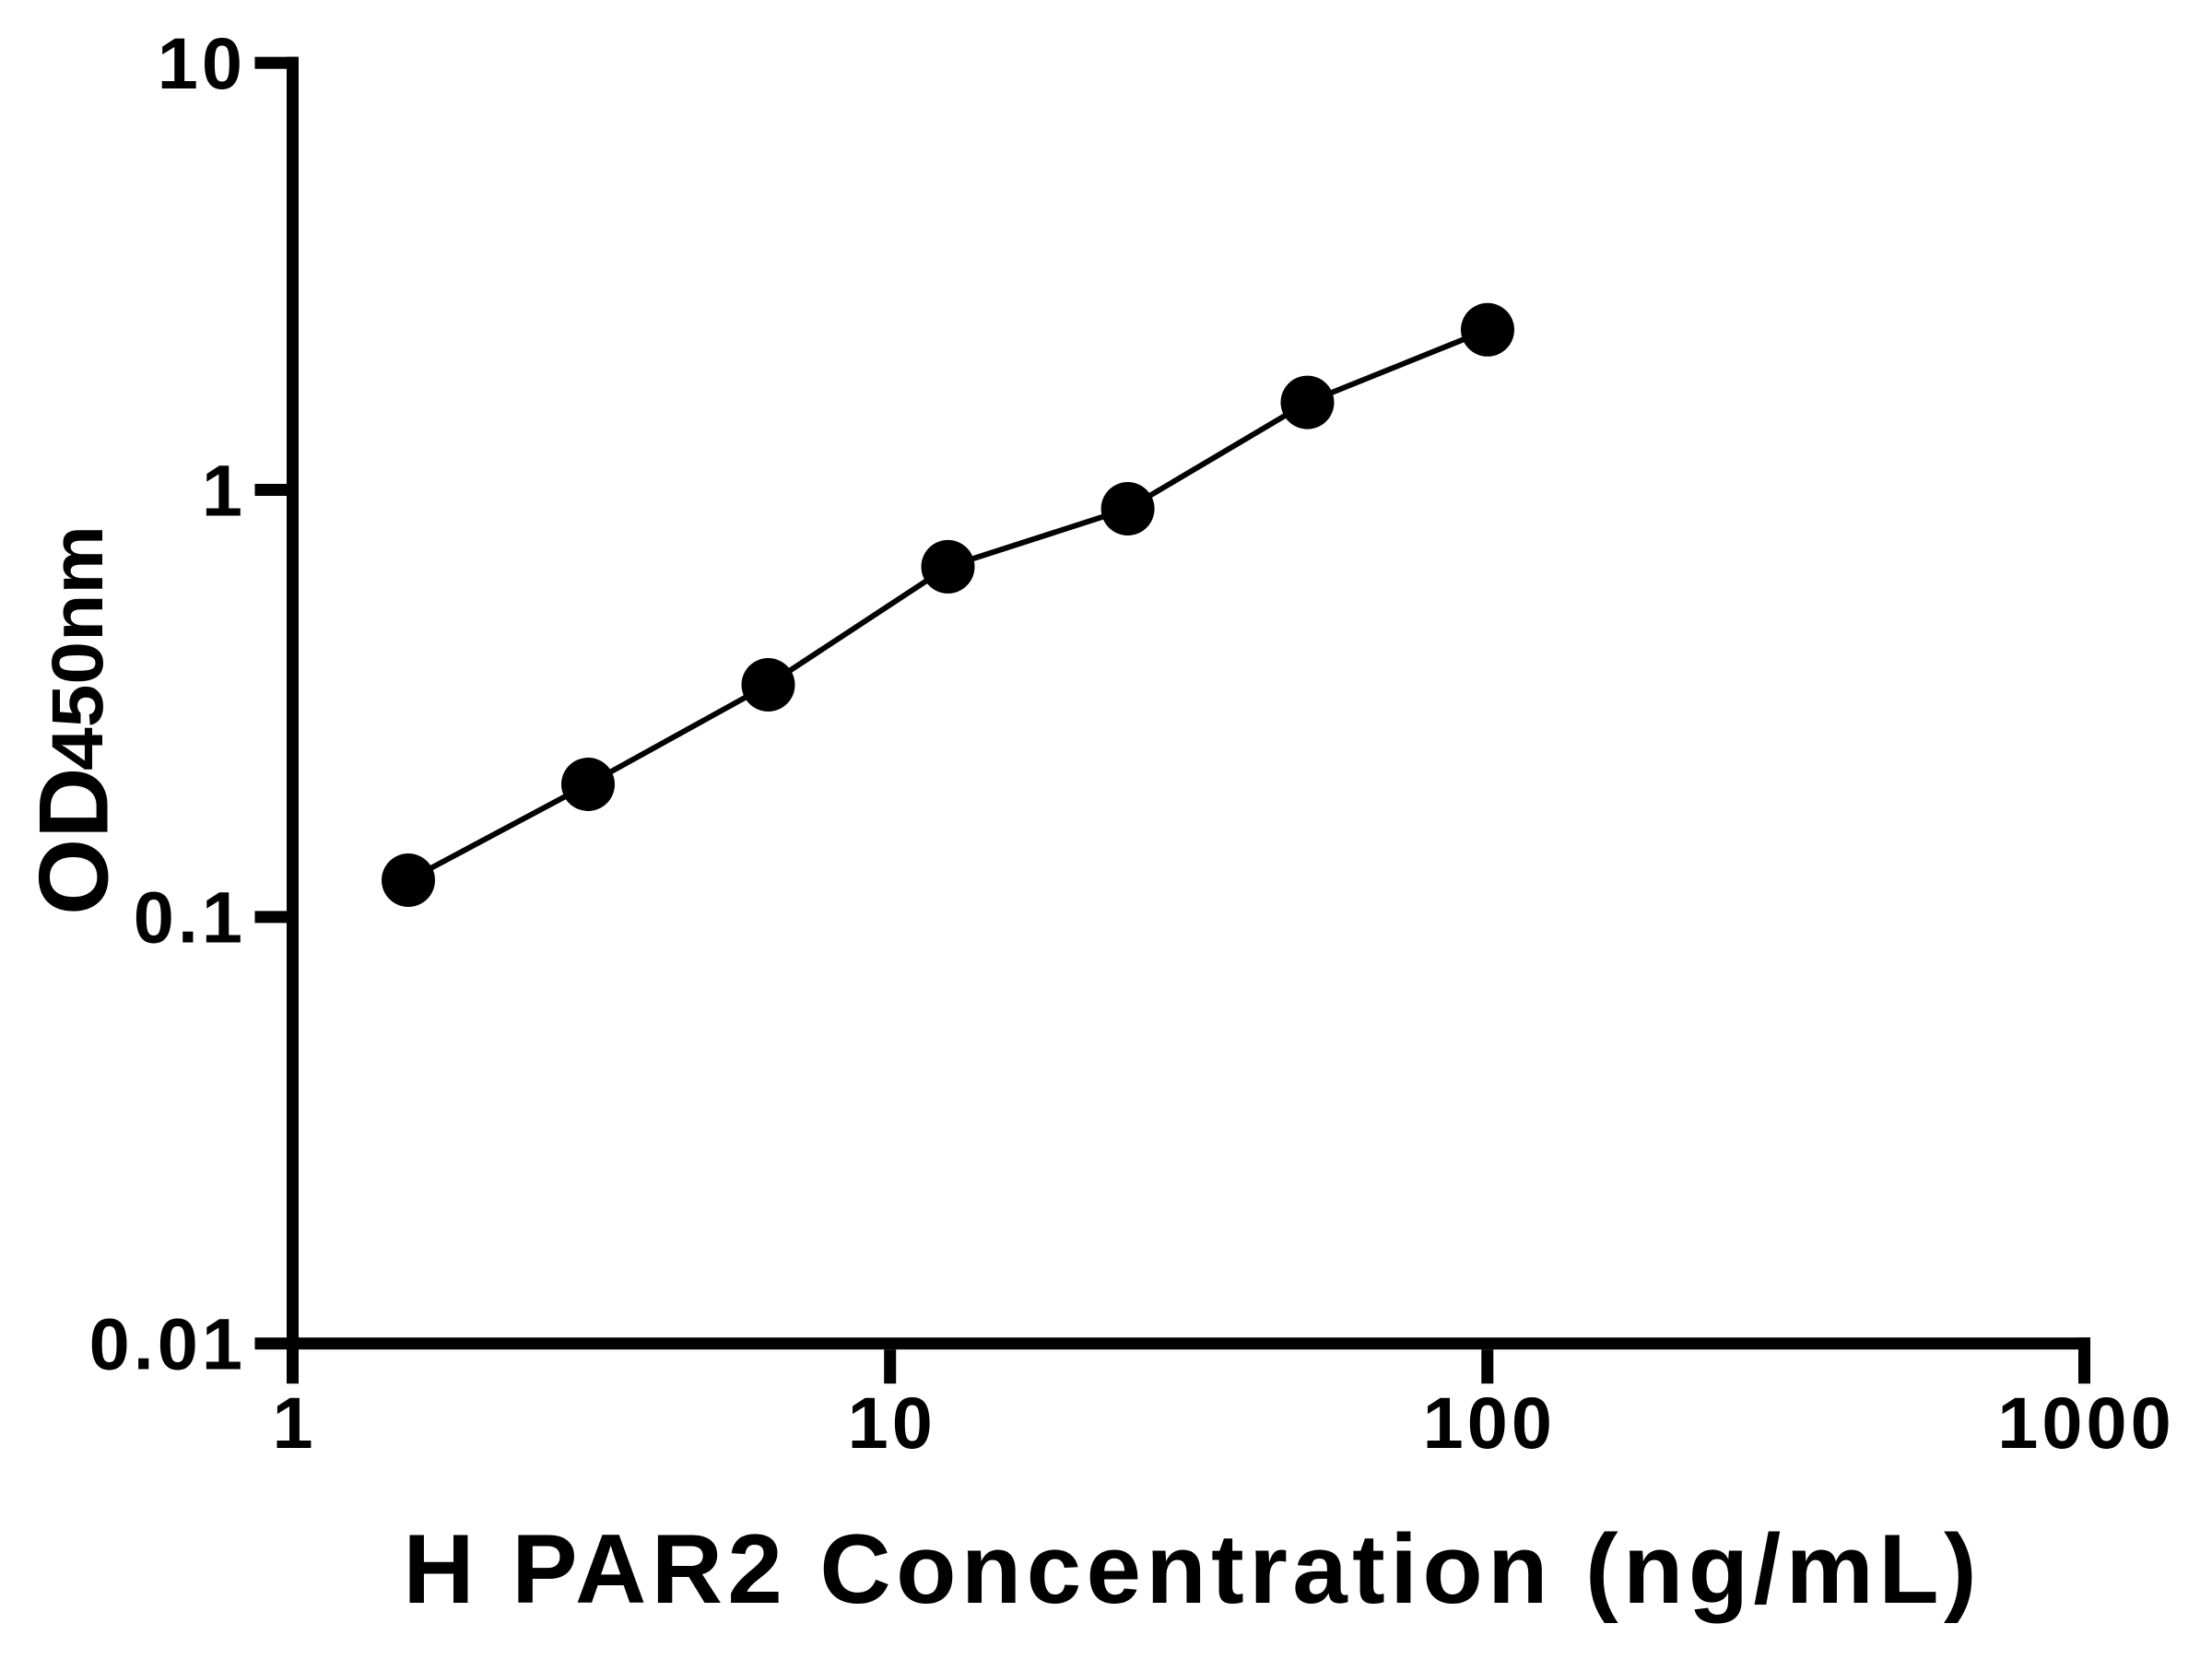  I want to click on svg-text: 0.1, so click(190, 918).